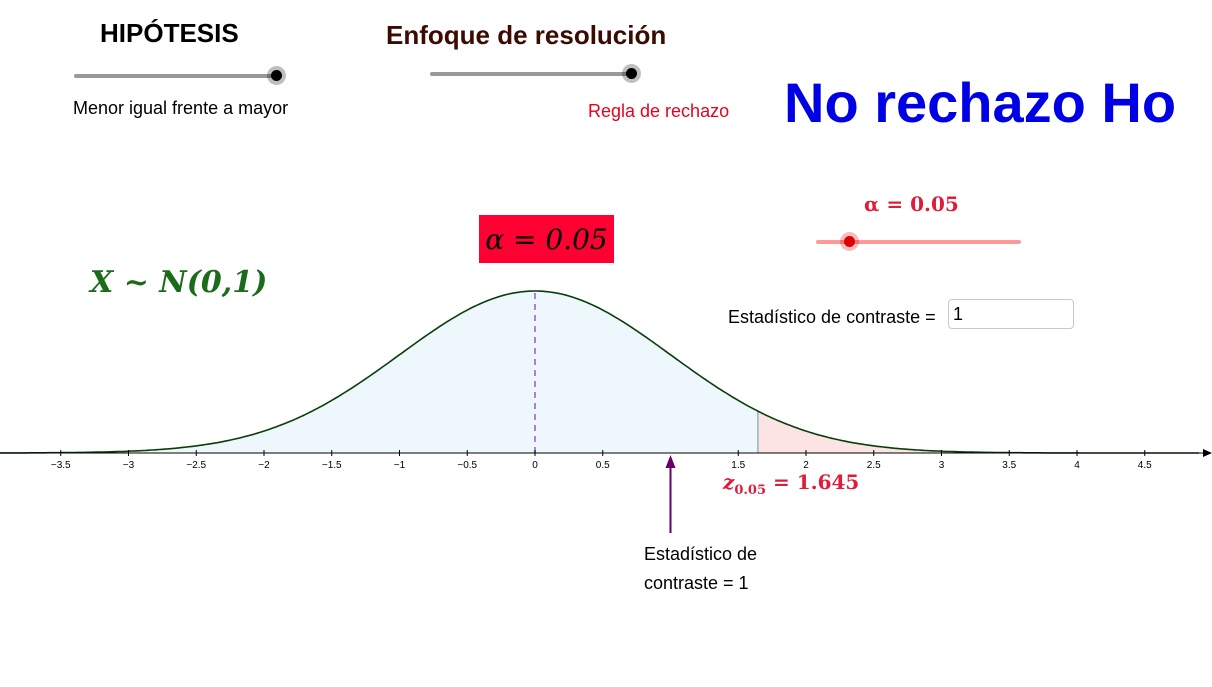 This screenshot has height=687, width=1212. What do you see at coordinates (806, 465) in the screenshot?
I see `x-tick-label: 2` at bounding box center [806, 465].